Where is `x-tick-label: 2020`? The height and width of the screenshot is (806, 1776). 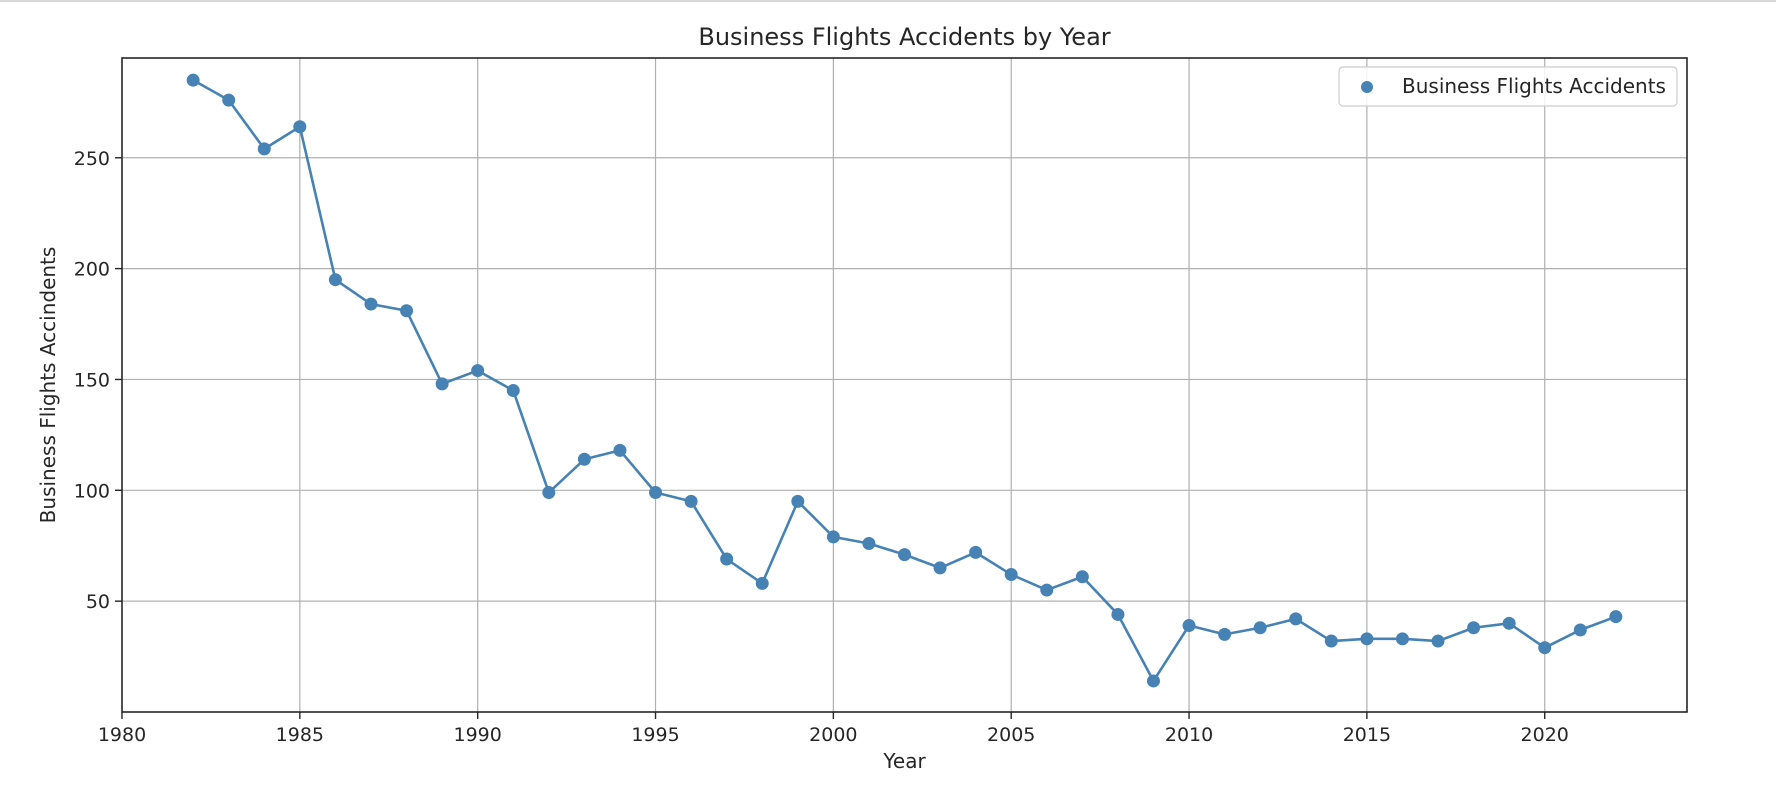
x-tick-label: 2020 is located at coordinates (1545, 735).